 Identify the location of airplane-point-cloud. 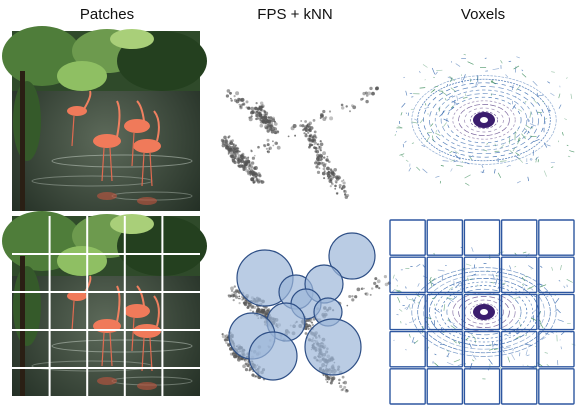
(300, 142).